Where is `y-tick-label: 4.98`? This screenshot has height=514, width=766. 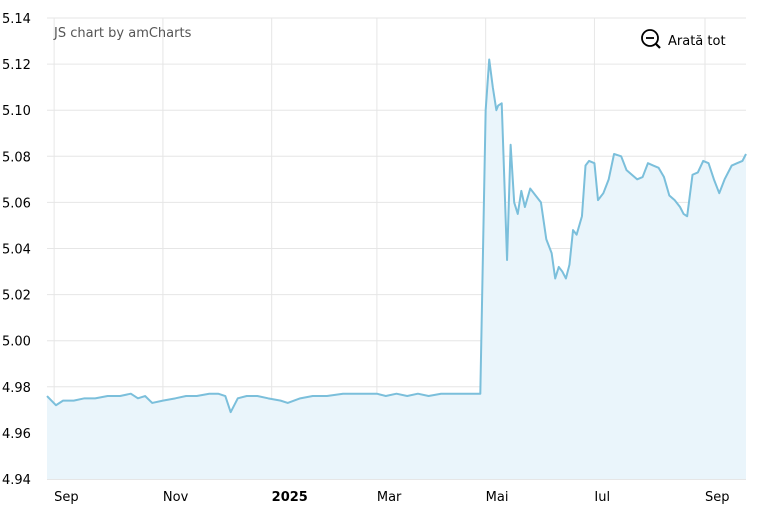
y-tick-label: 4.98 is located at coordinates (16, 388).